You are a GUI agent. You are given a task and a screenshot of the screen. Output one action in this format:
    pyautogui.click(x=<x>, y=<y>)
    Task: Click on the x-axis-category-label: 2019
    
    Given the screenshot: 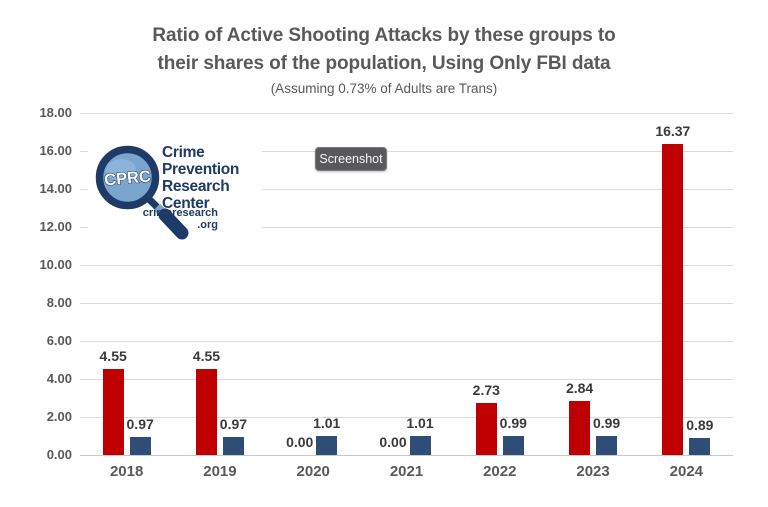 What is the action you would take?
    pyautogui.click(x=220, y=471)
    